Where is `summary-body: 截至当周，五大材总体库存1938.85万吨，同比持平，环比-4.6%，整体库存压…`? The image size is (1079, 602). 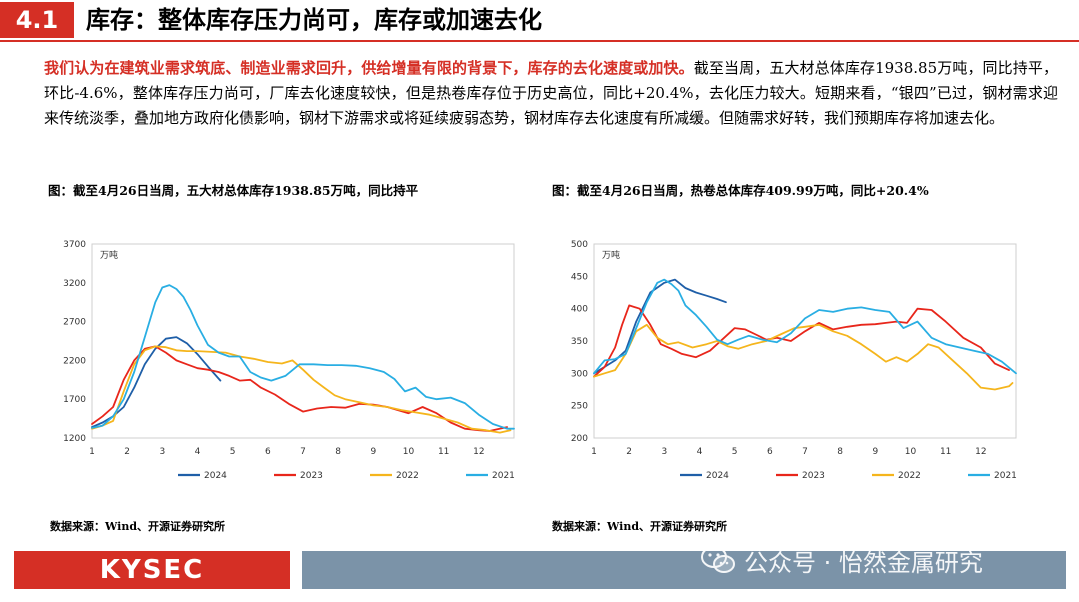 summary-body: 截至当周，五大材总体库存1938.85万吨，同比持平，环比-4.6%，整体库存压… is located at coordinates (551, 93).